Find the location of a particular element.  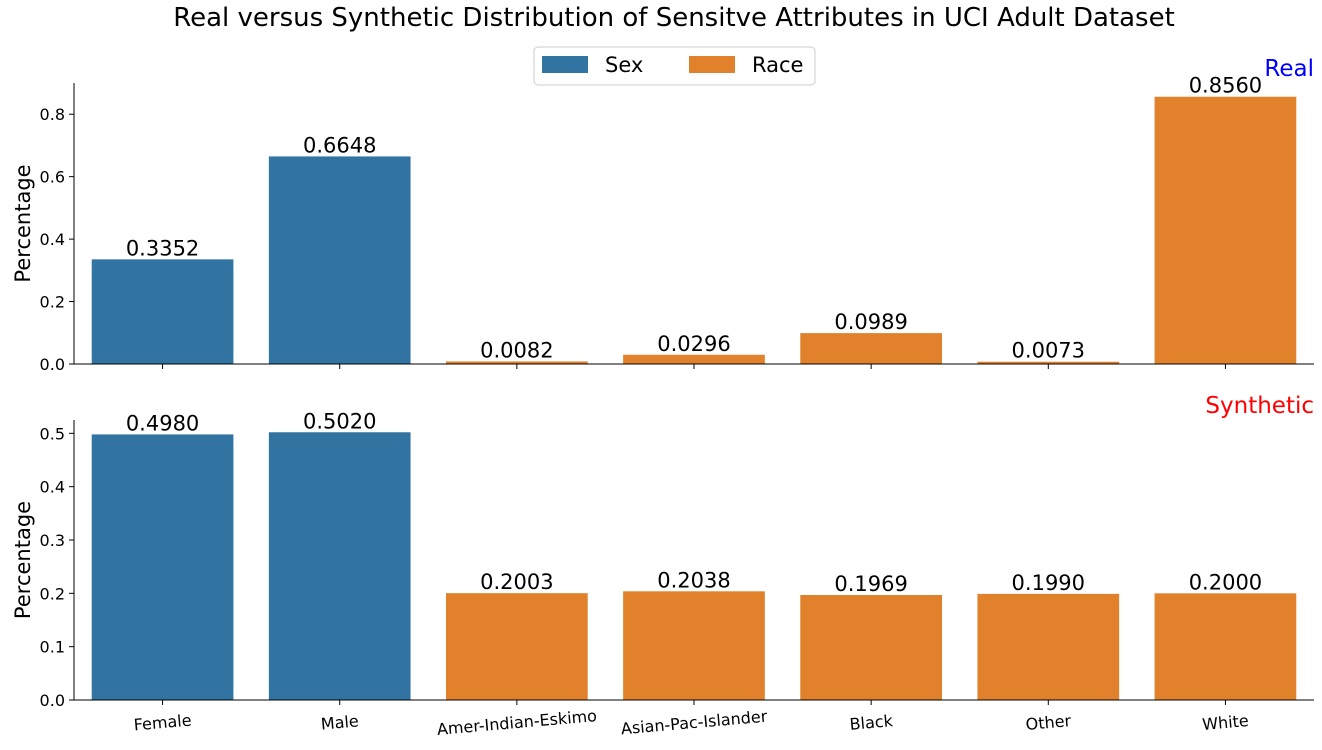

panel-label-real: Real is located at coordinates (1289, 69).